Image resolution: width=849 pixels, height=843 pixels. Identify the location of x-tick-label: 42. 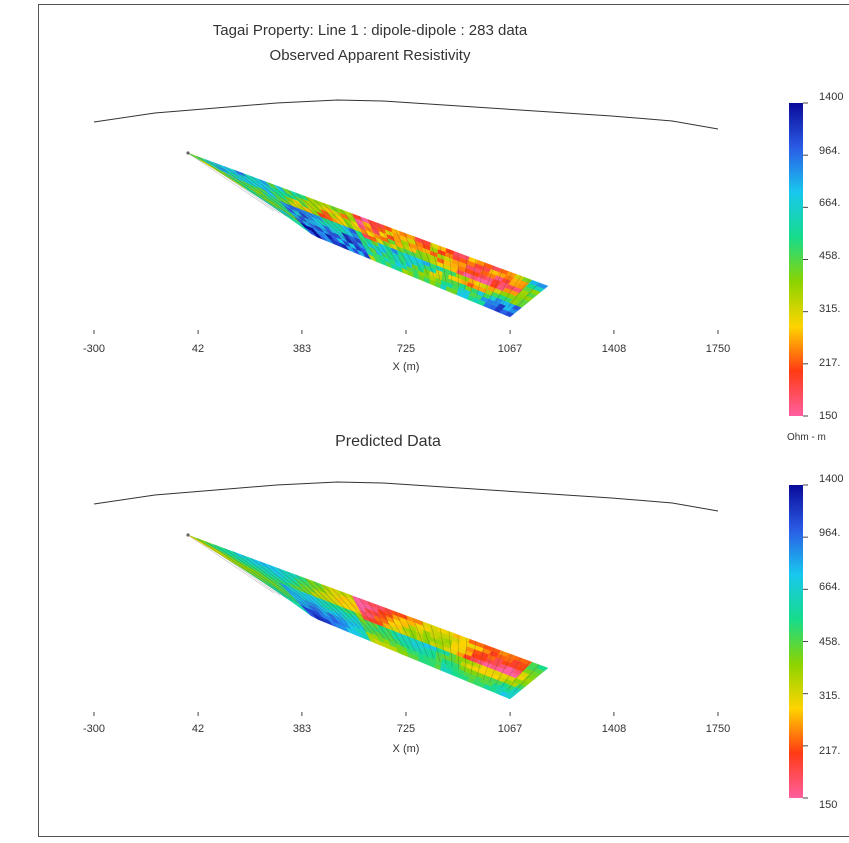
(198, 349).